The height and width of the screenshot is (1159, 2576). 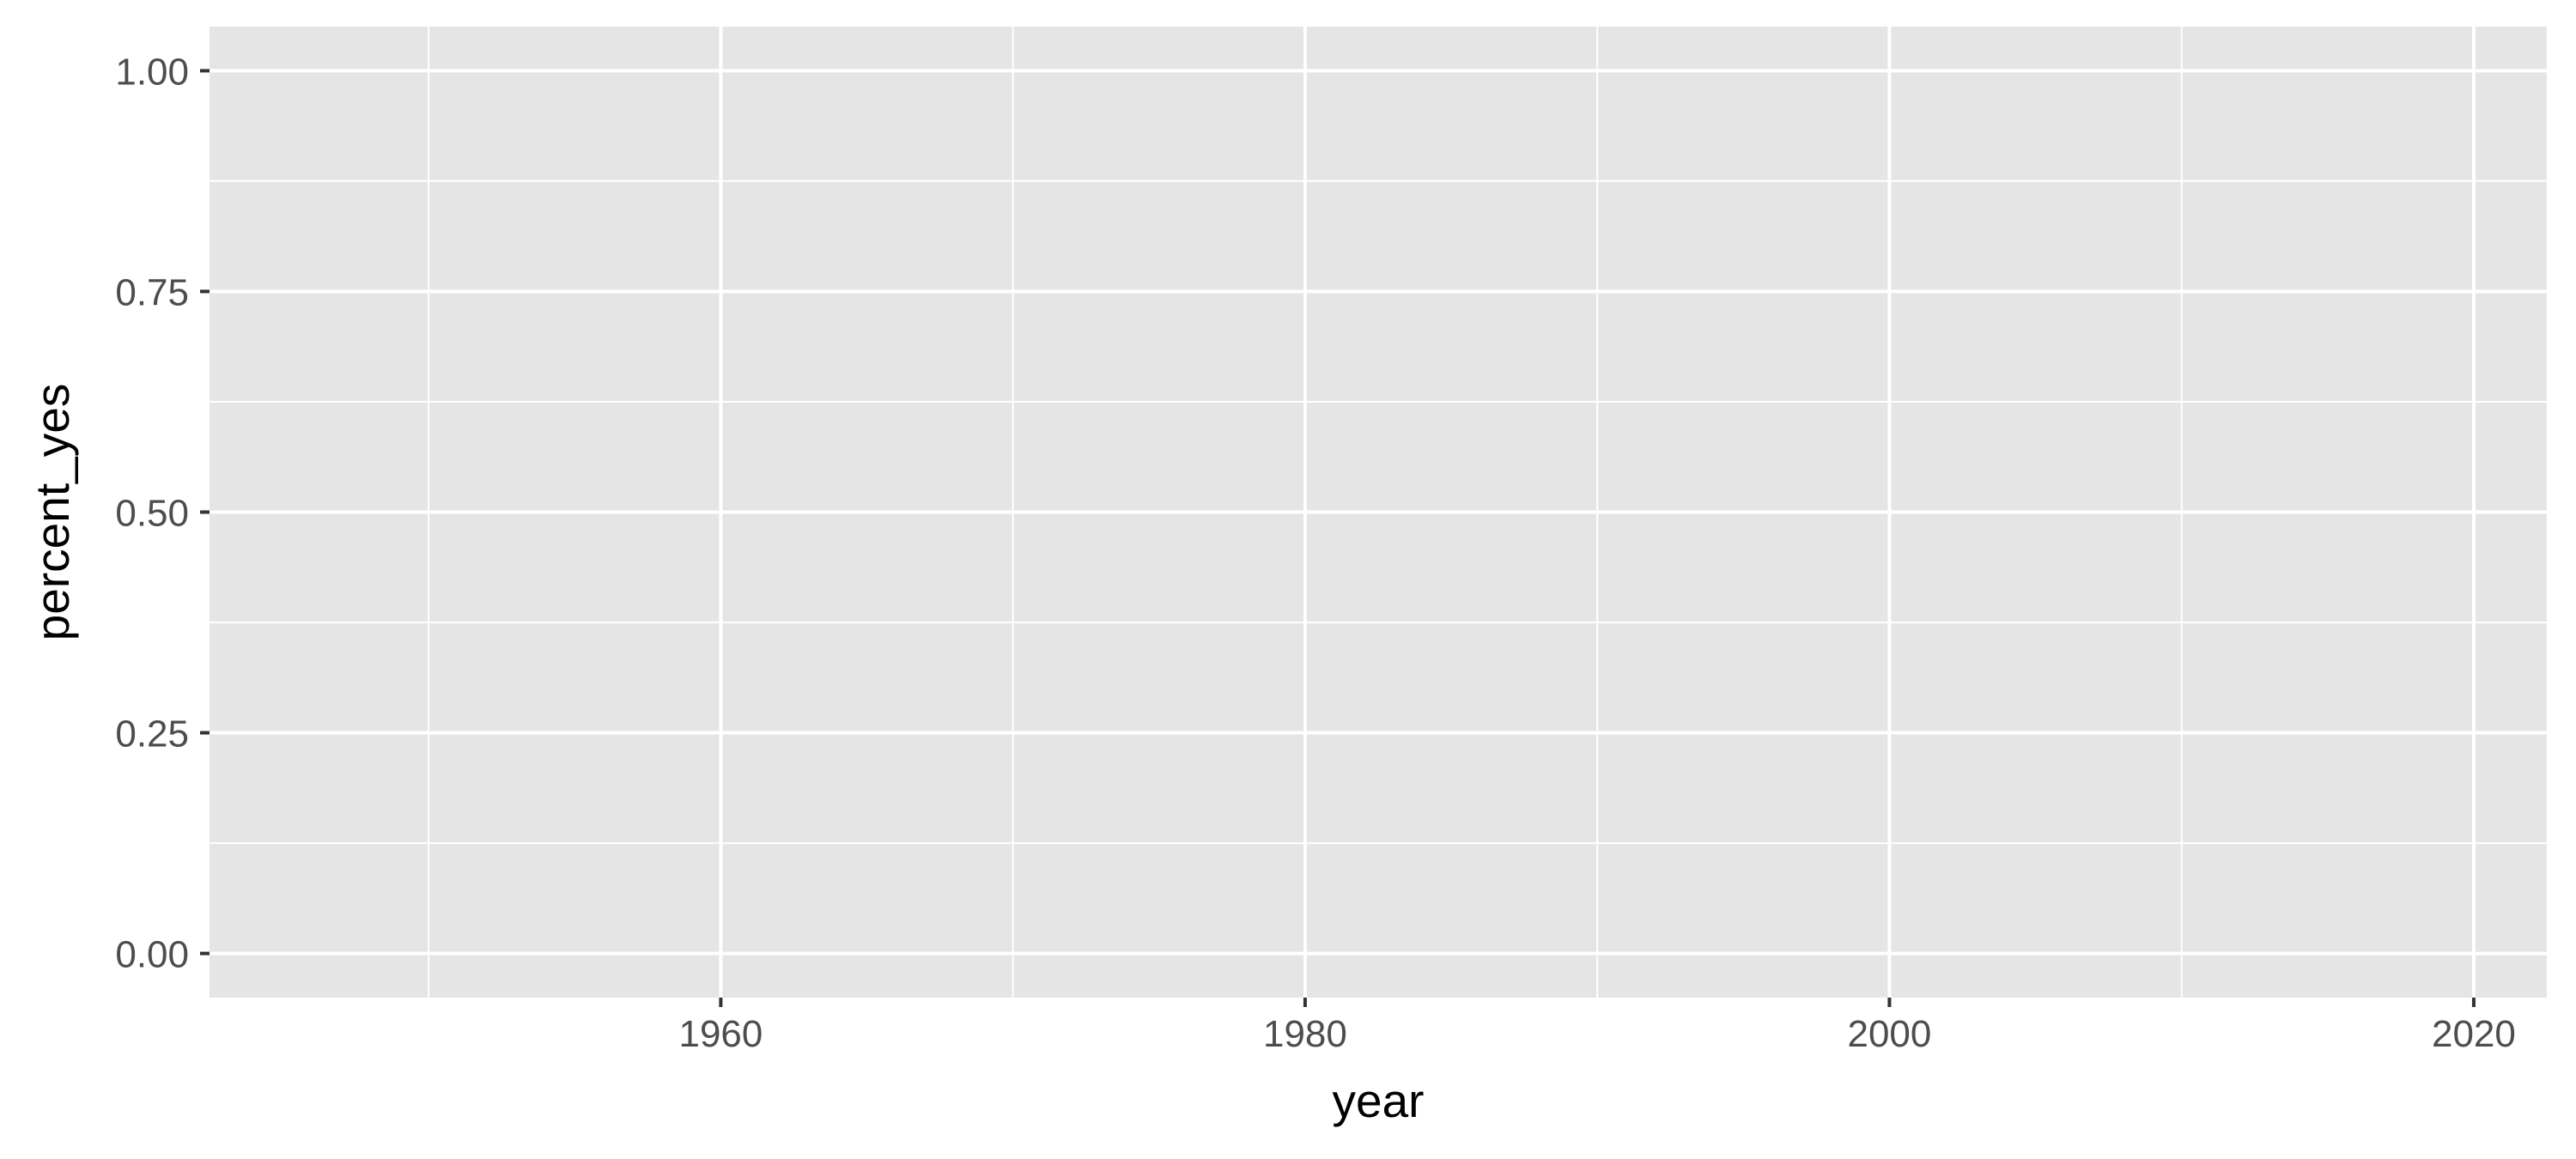 I want to click on x-tick-label: 1980, so click(x=1305, y=1034).